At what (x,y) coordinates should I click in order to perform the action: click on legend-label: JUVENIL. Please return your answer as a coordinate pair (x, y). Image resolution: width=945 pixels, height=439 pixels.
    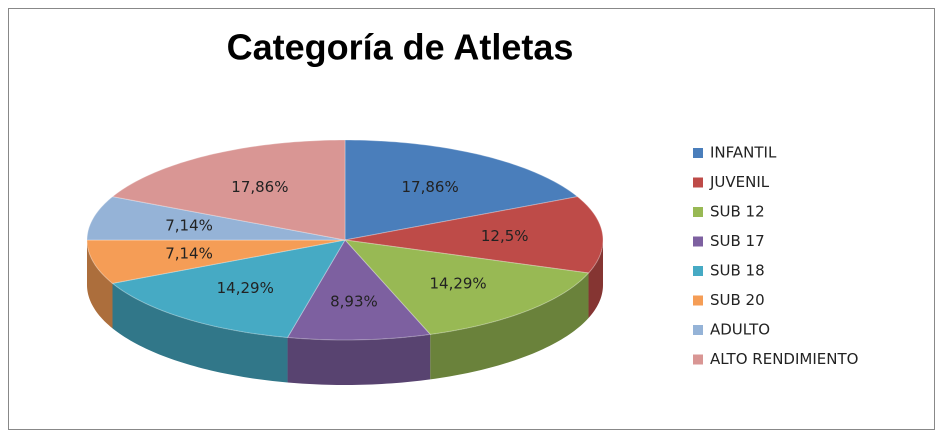
    Looking at the image, I should click on (739, 182).